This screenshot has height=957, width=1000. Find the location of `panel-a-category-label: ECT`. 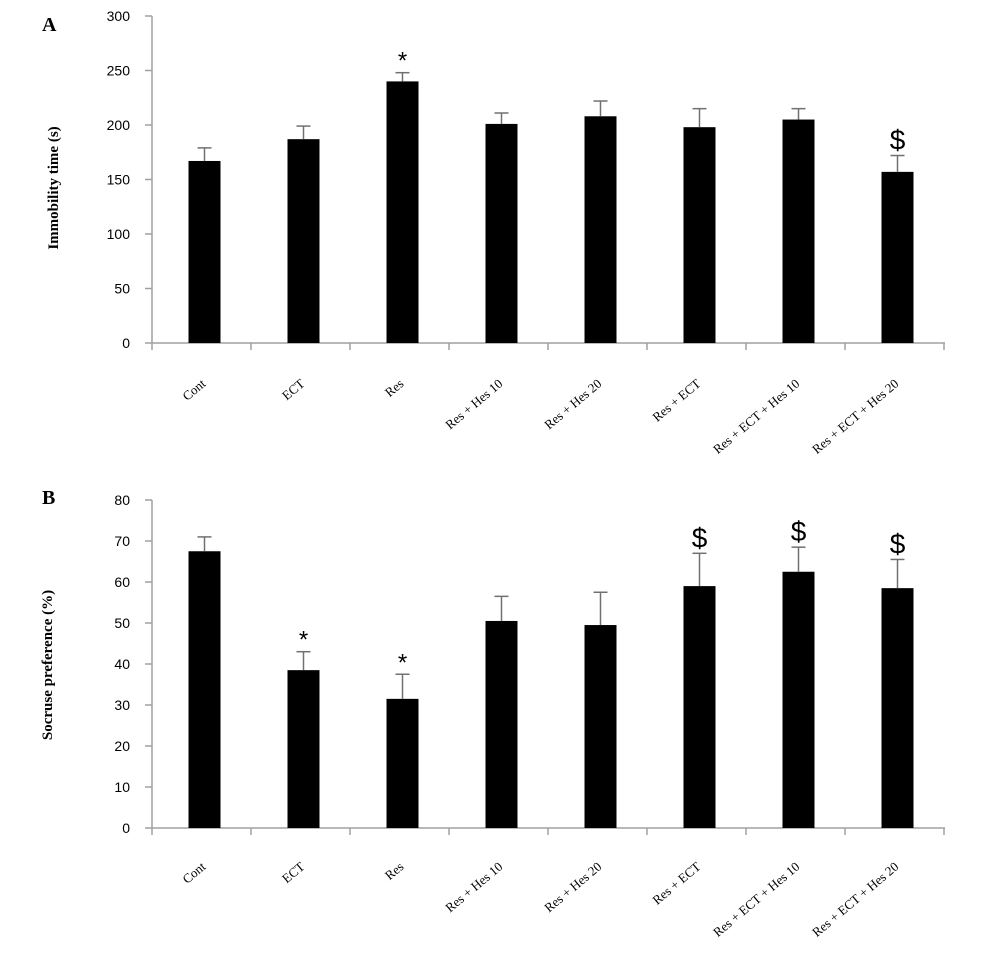

panel-a-category-label: ECT is located at coordinates (293, 389).